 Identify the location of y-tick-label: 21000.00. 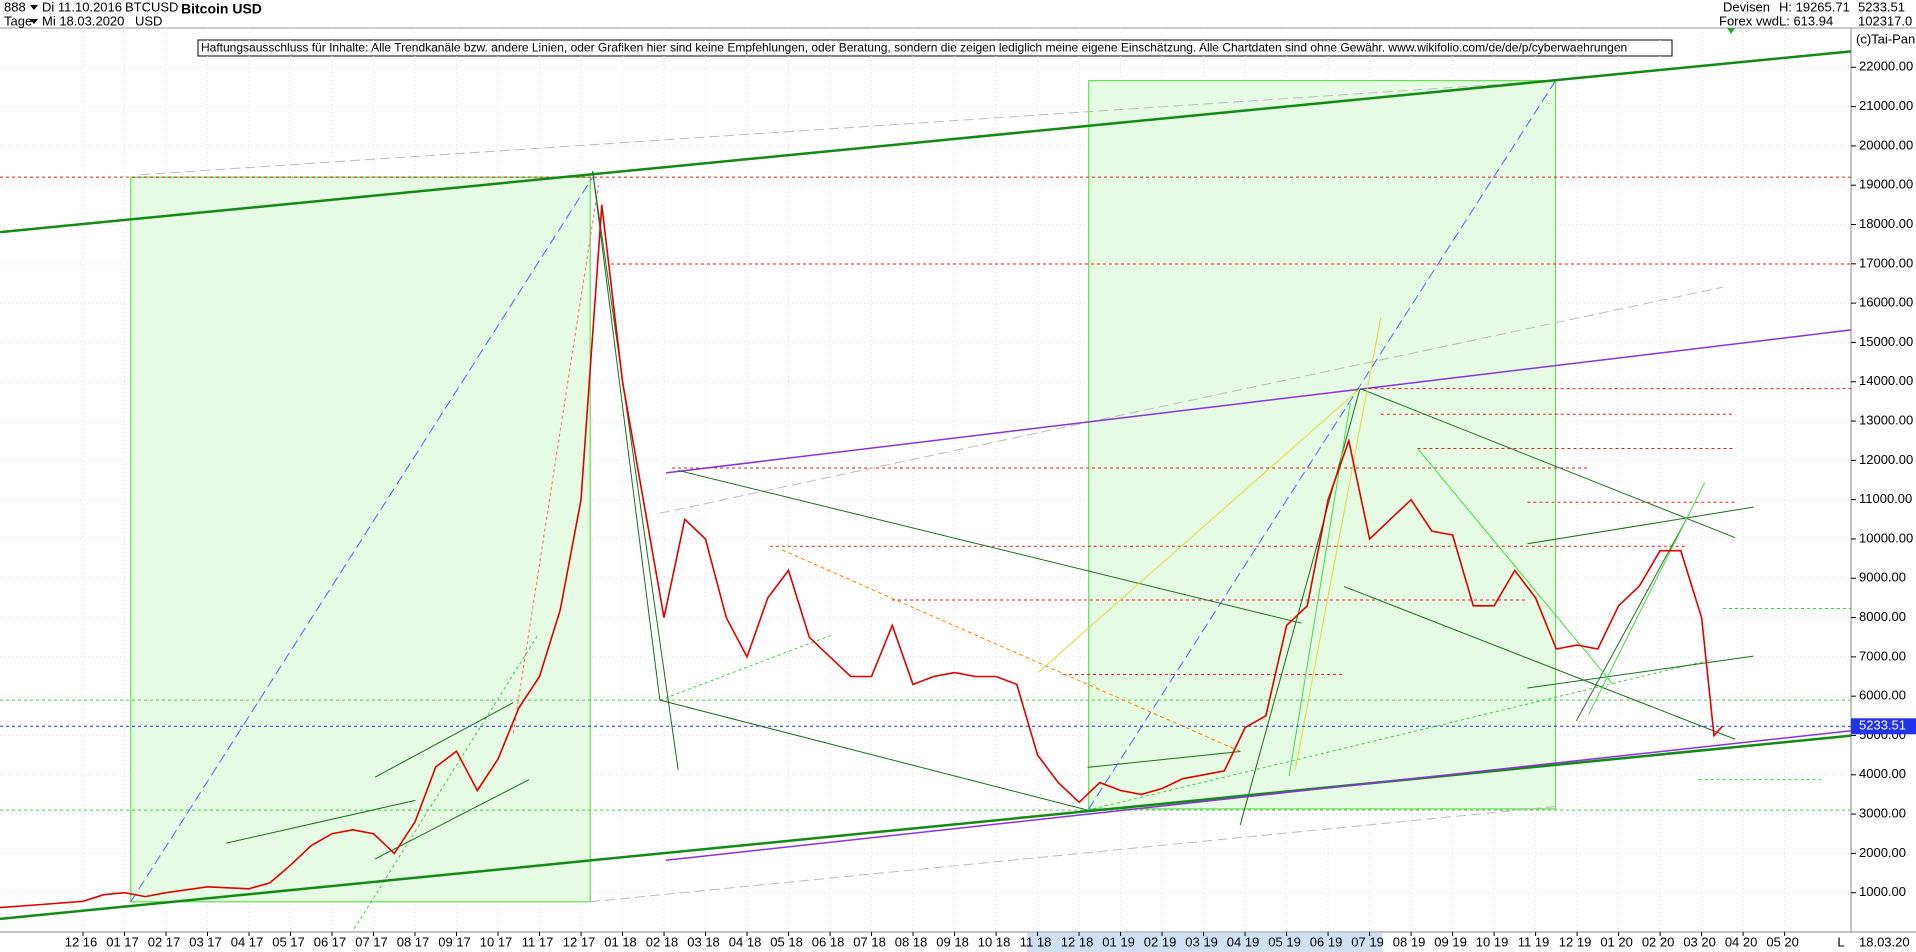
(1886, 105).